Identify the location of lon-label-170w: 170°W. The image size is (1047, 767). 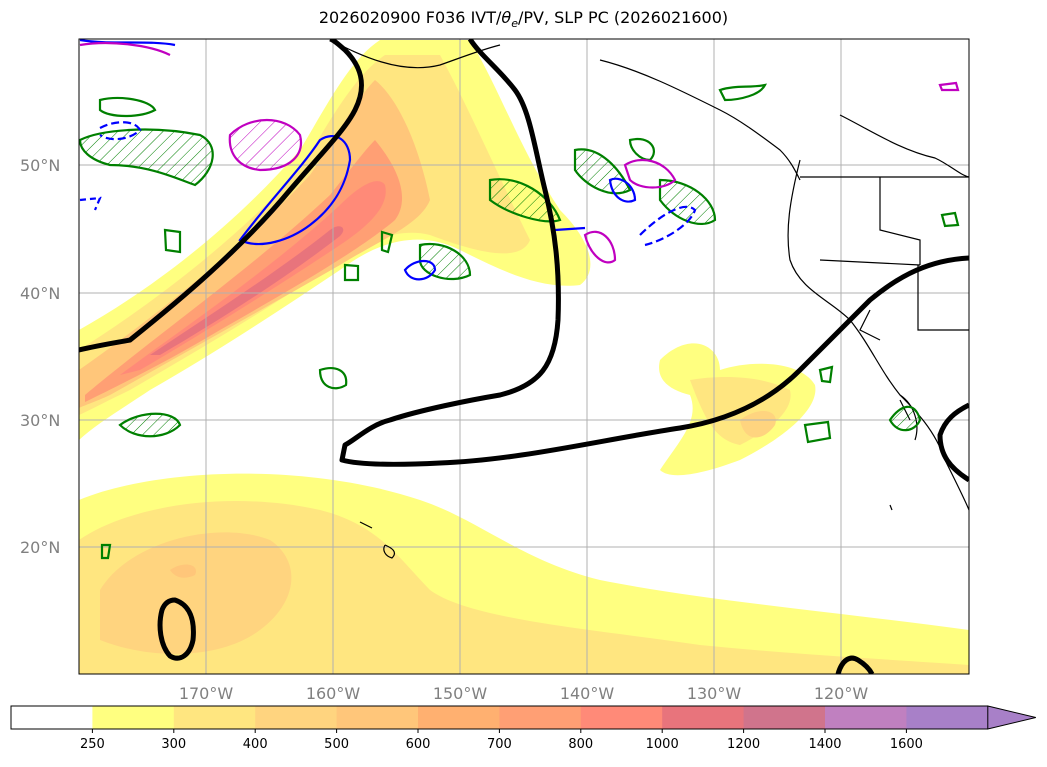
(206, 693).